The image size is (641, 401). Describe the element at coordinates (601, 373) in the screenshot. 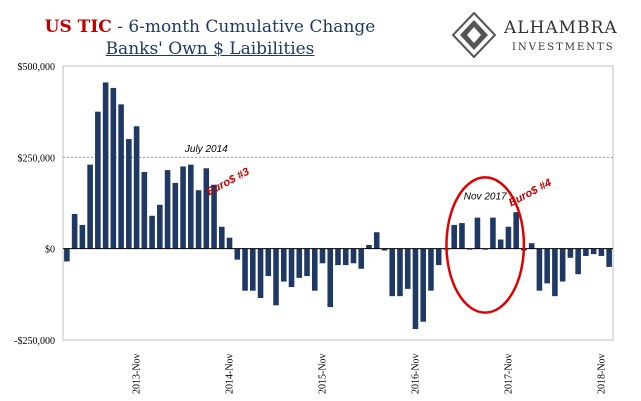

I see `x-tick-label: 2018-Nov` at that location.